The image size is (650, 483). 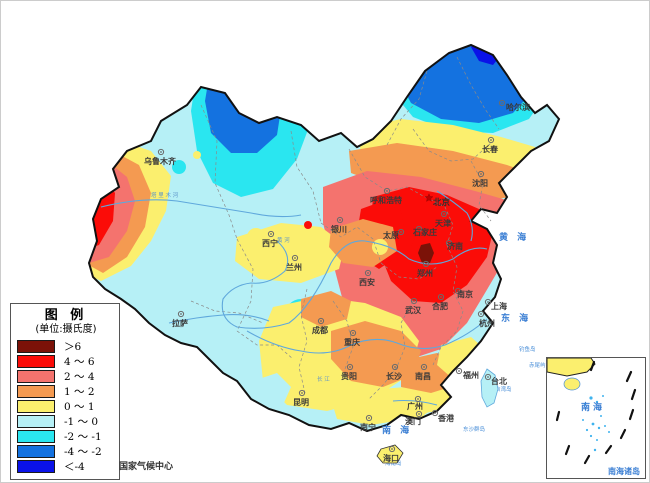 I want to click on city-marker-呼和浩特: 呼和浩特, so click(x=386, y=196).